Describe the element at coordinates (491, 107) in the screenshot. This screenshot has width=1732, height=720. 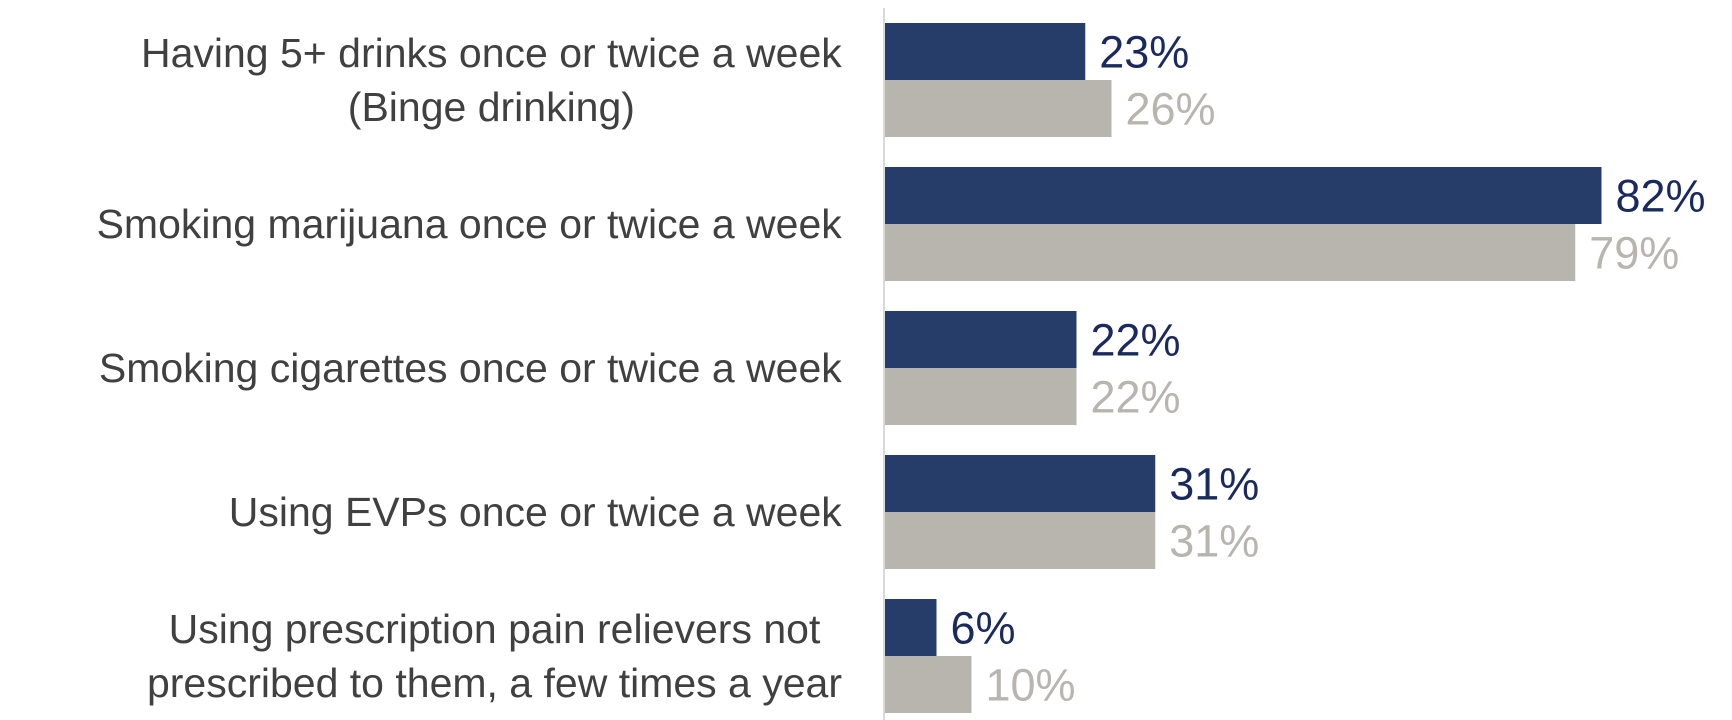
I see `category-label-line: (Binge drinking)` at that location.